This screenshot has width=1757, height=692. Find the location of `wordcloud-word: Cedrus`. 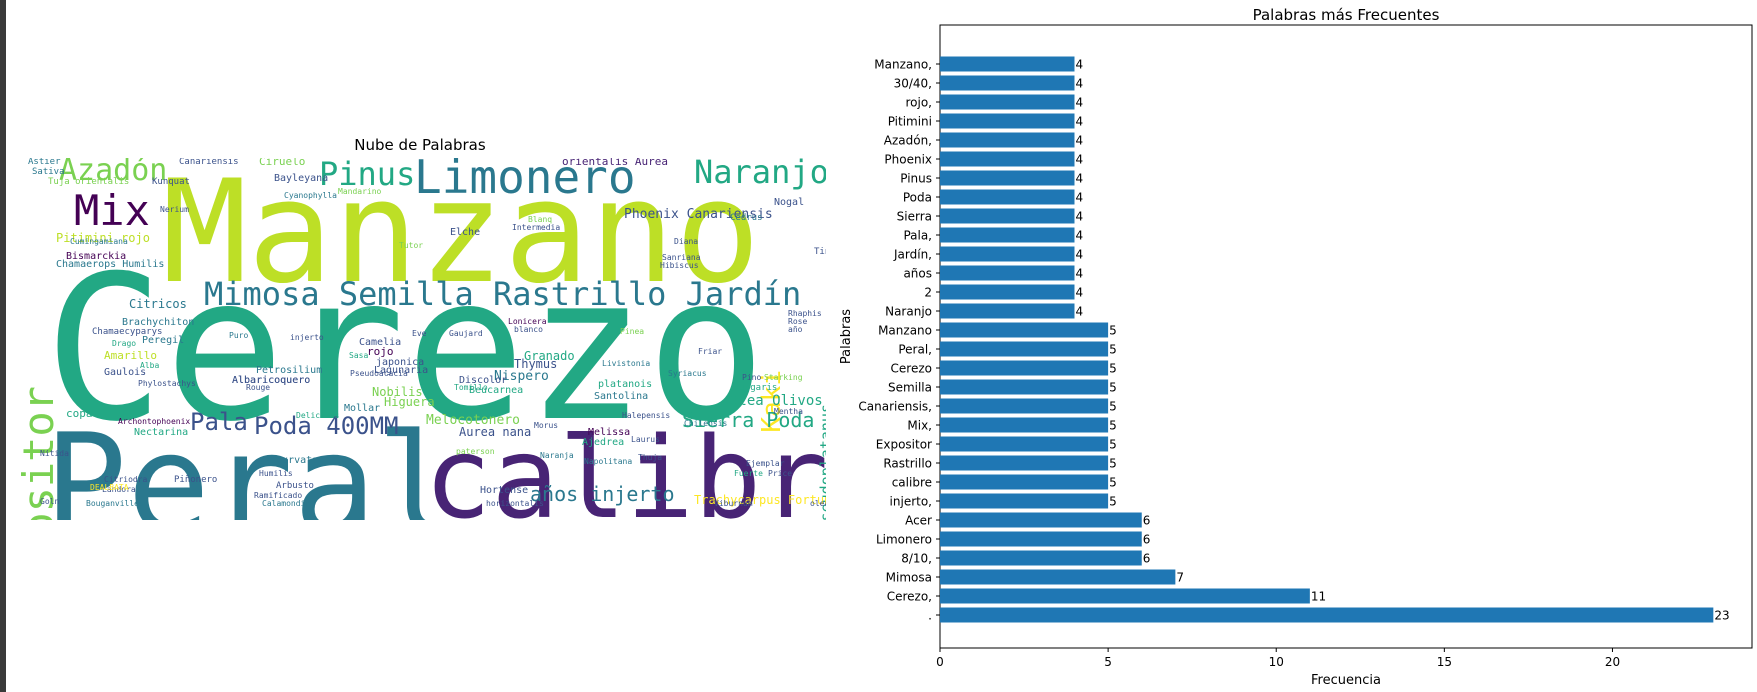

wordcloud-word: Cedrus is located at coordinates (746, 218).